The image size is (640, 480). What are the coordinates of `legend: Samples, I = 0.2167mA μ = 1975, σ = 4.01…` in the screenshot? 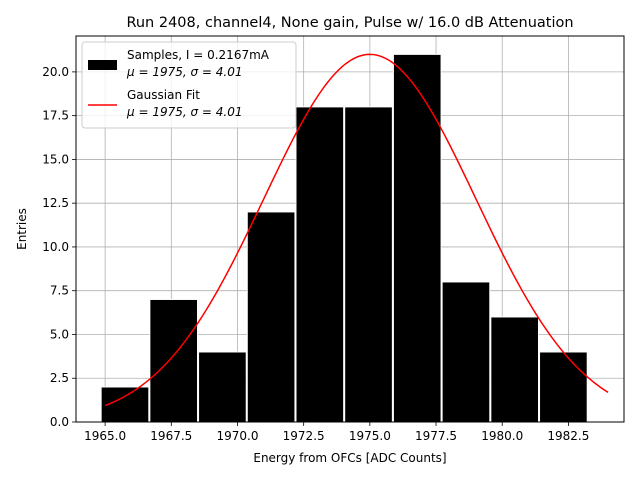 It's located at (189, 85).